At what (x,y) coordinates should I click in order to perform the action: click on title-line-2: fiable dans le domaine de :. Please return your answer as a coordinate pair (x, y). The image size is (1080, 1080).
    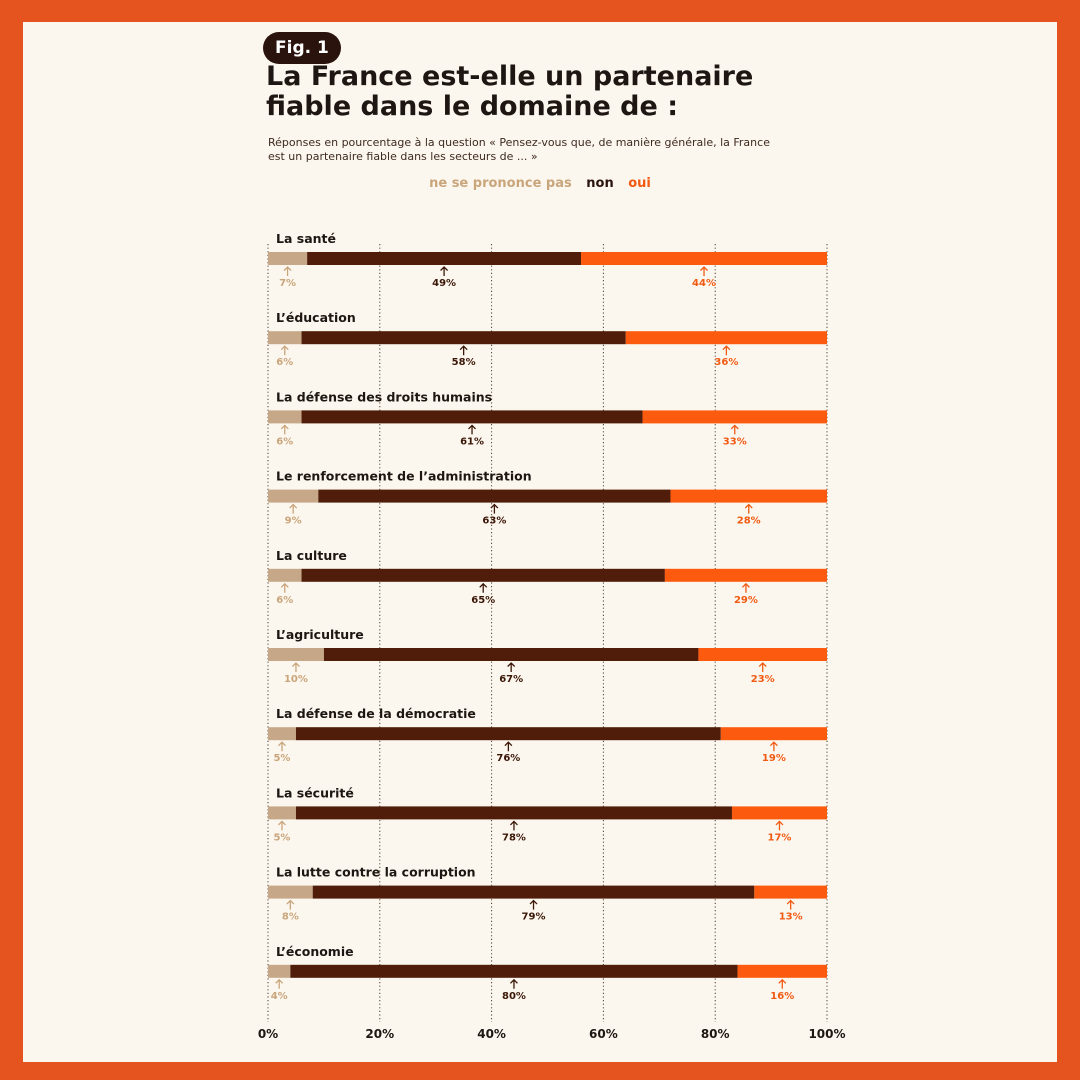
    Looking at the image, I should click on (472, 106).